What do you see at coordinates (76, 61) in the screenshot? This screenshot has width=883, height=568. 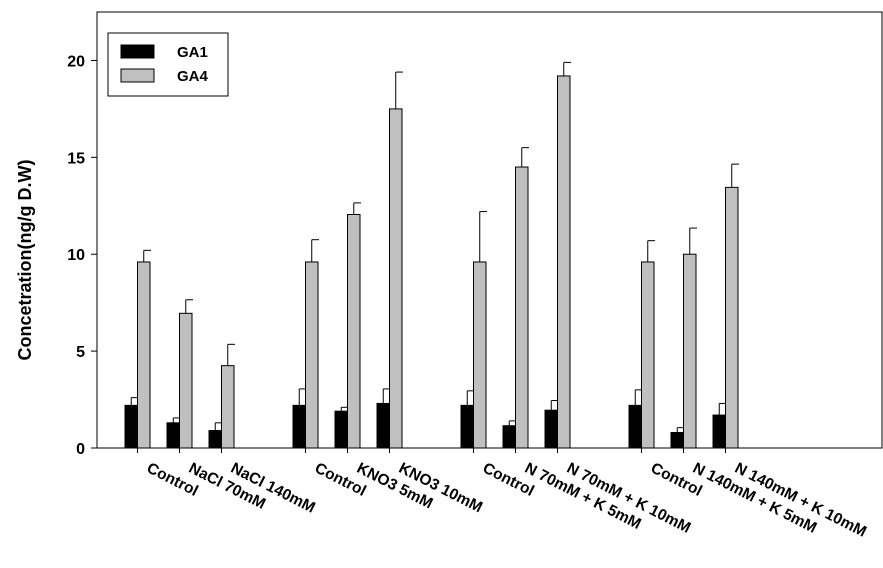 I see `y-tick-label: 20` at bounding box center [76, 61].